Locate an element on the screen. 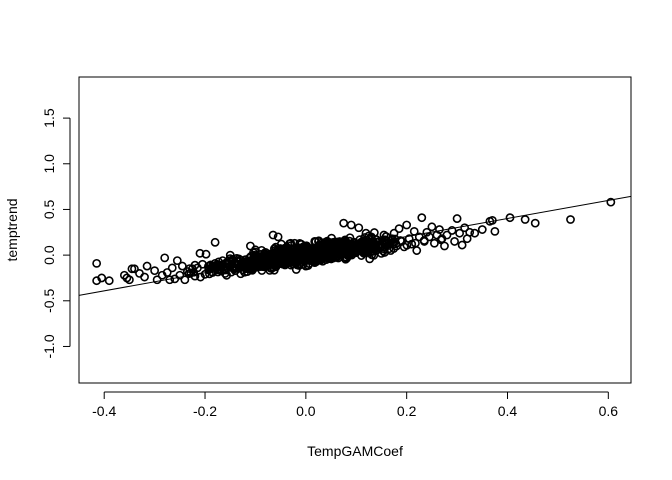  y-axis-label: temptrend is located at coordinates (12, 229).